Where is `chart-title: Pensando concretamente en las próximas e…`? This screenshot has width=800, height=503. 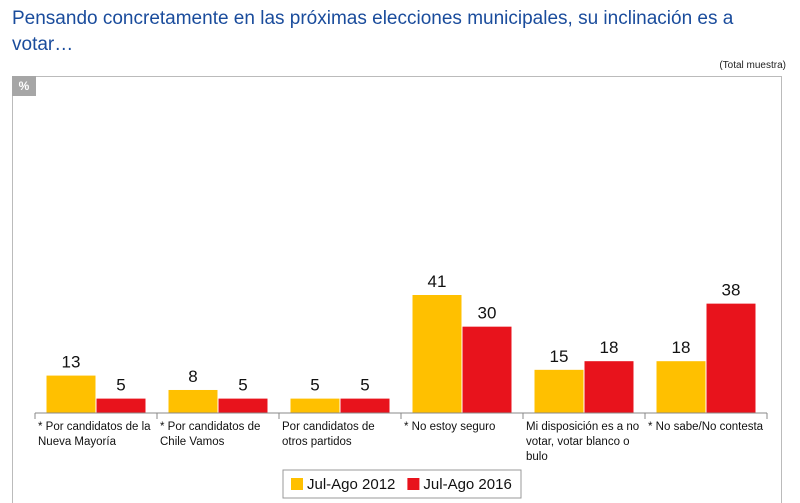 chart-title: Pensando concretamente en las próximas e… is located at coordinates (373, 31).